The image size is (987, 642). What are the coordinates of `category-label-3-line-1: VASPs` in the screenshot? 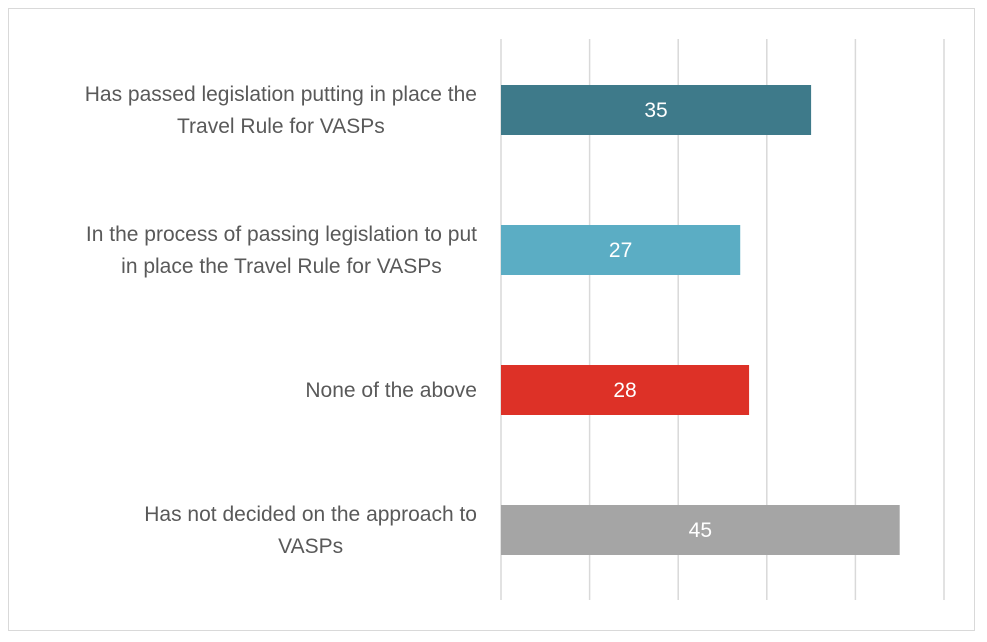 It's located at (310, 546).